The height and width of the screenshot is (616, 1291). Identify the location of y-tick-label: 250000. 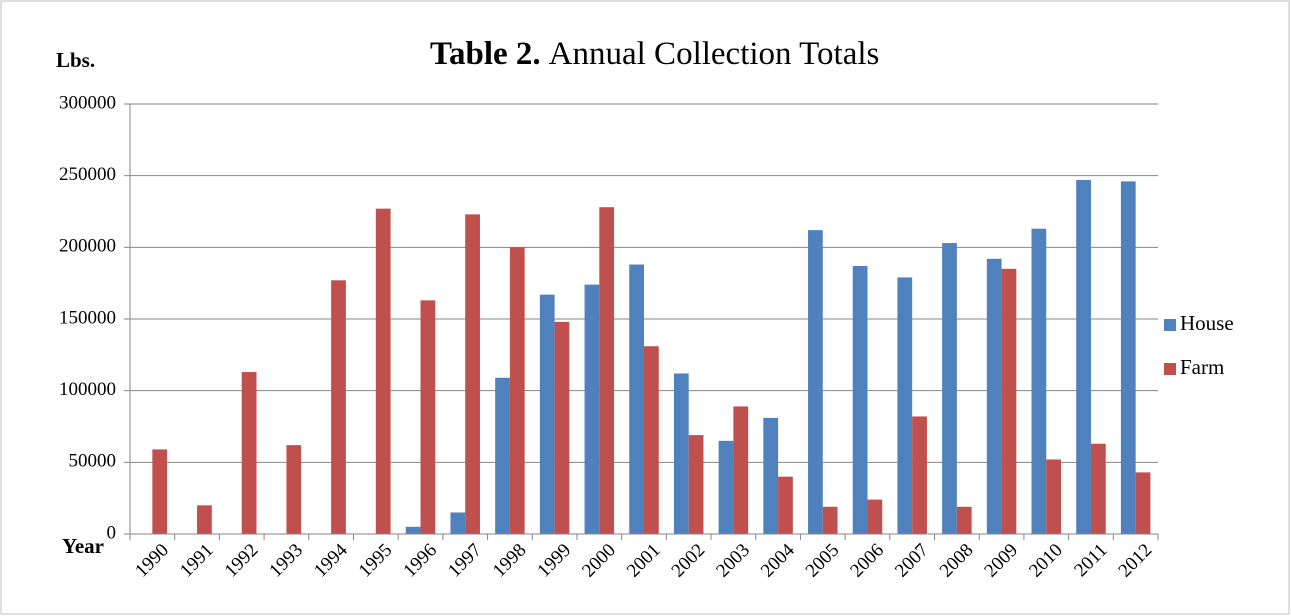
(87, 174).